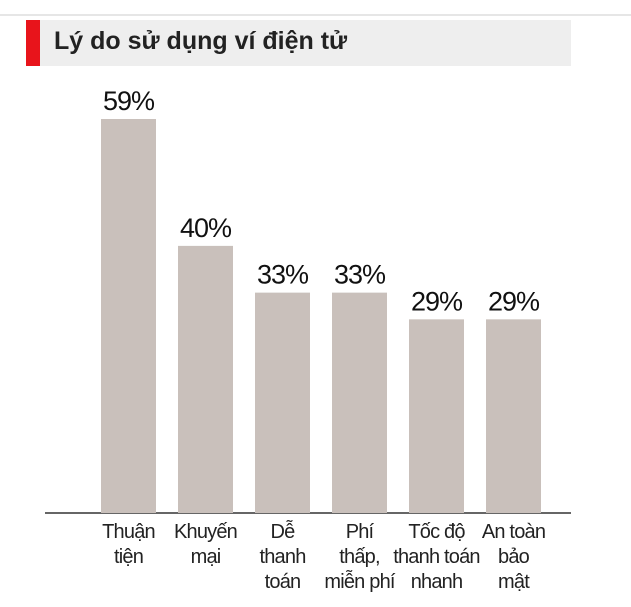  Describe the element at coordinates (201, 41) in the screenshot. I see `chart-title: Lý do sử dụng ví điện tử` at that location.